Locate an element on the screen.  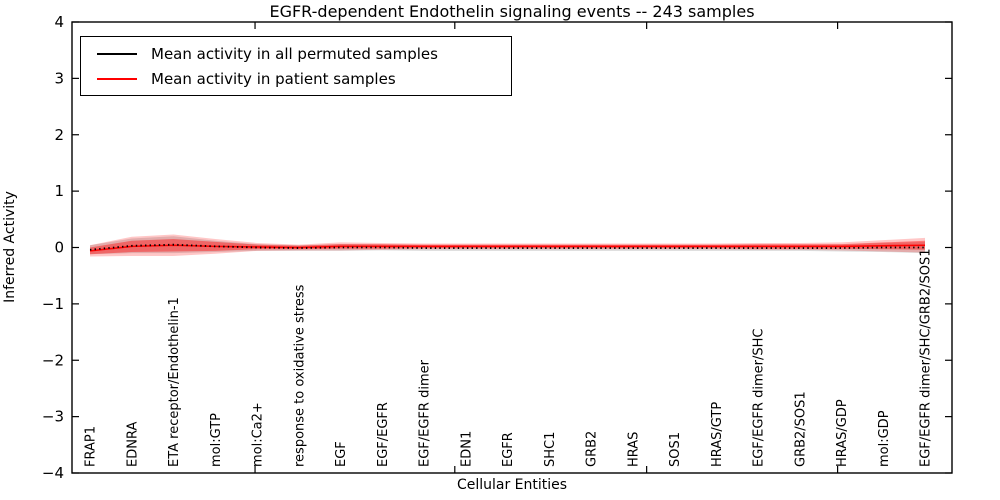
y-tick-label: 0 is located at coordinates (59, 248).